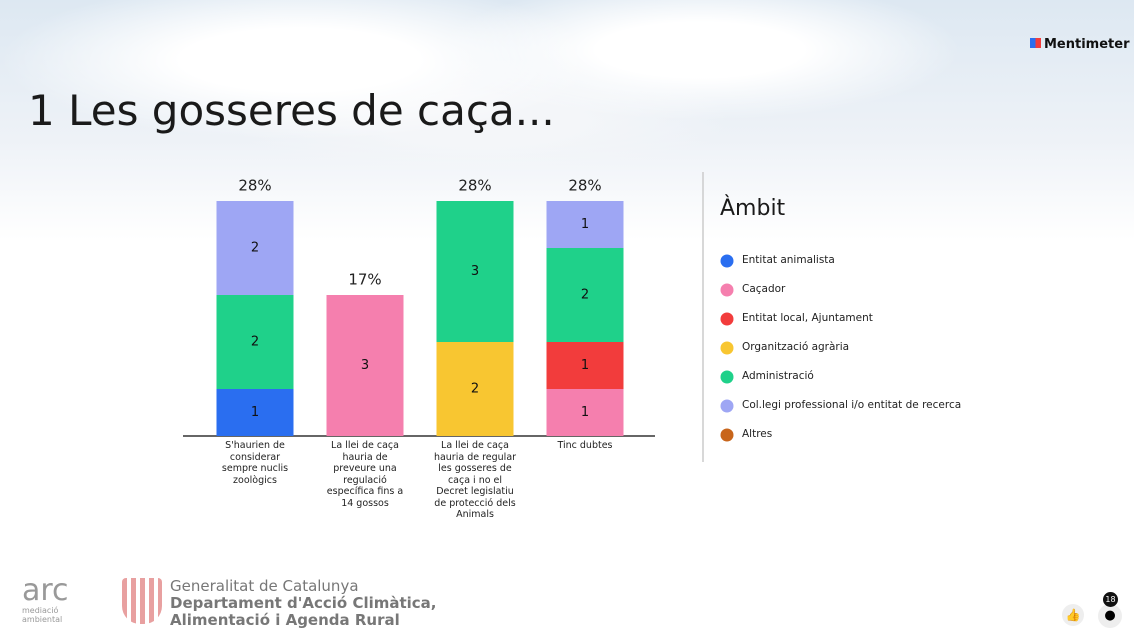  I want to click on arc-text: arc, so click(45, 590).